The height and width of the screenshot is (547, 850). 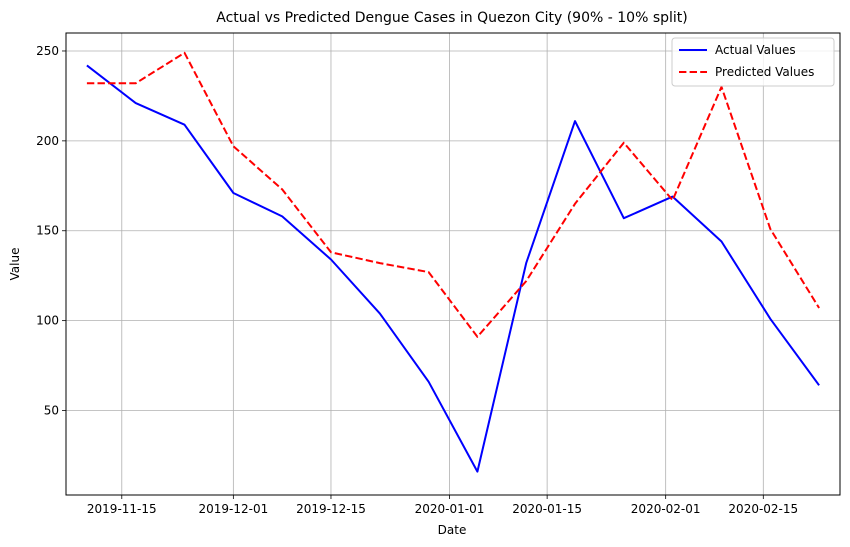 What do you see at coordinates (47, 321) in the screenshot?
I see `y-tick-label: 100` at bounding box center [47, 321].